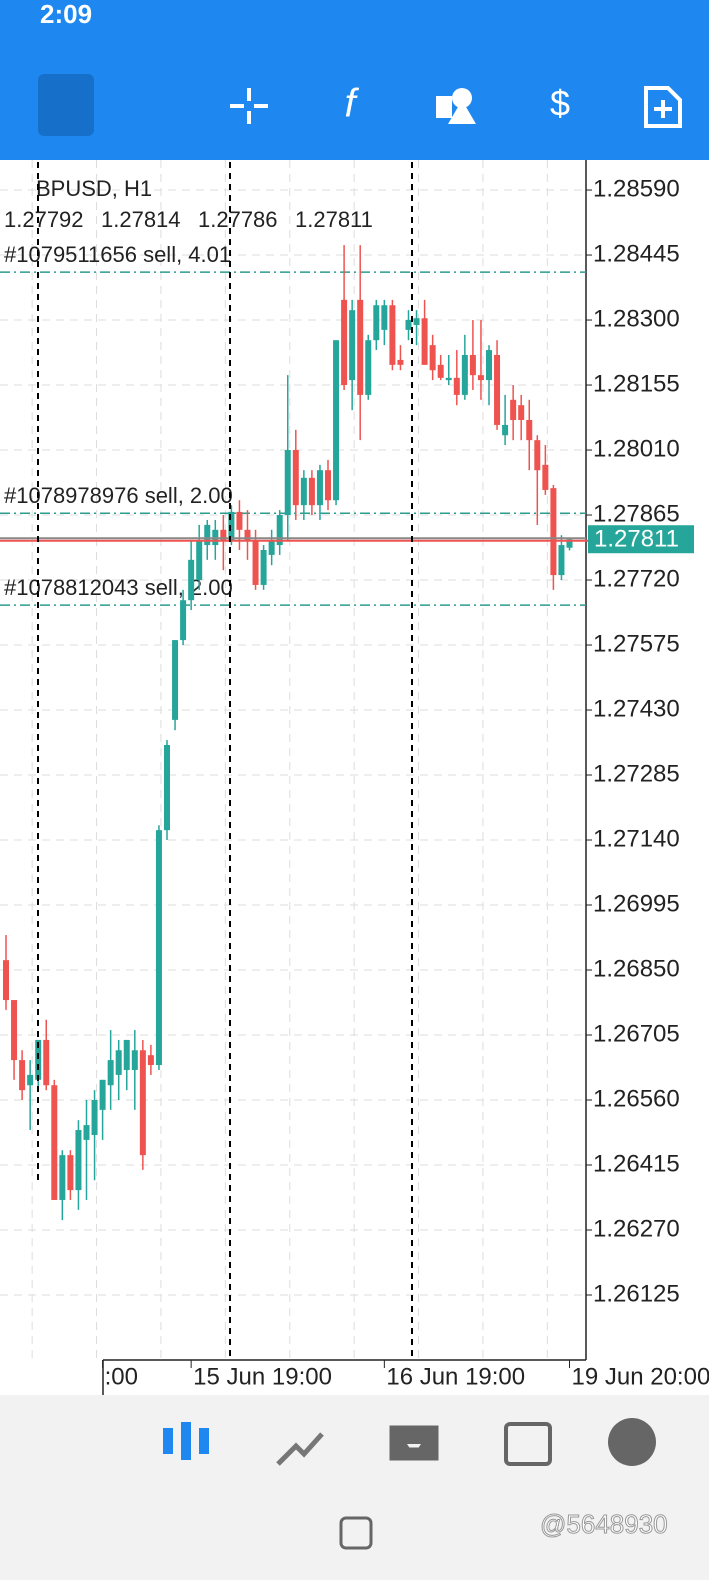 The width and height of the screenshot is (709, 1580). Describe the element at coordinates (455, 1376) in the screenshot. I see `x-tick-label: 16 Jun 19:00` at that location.